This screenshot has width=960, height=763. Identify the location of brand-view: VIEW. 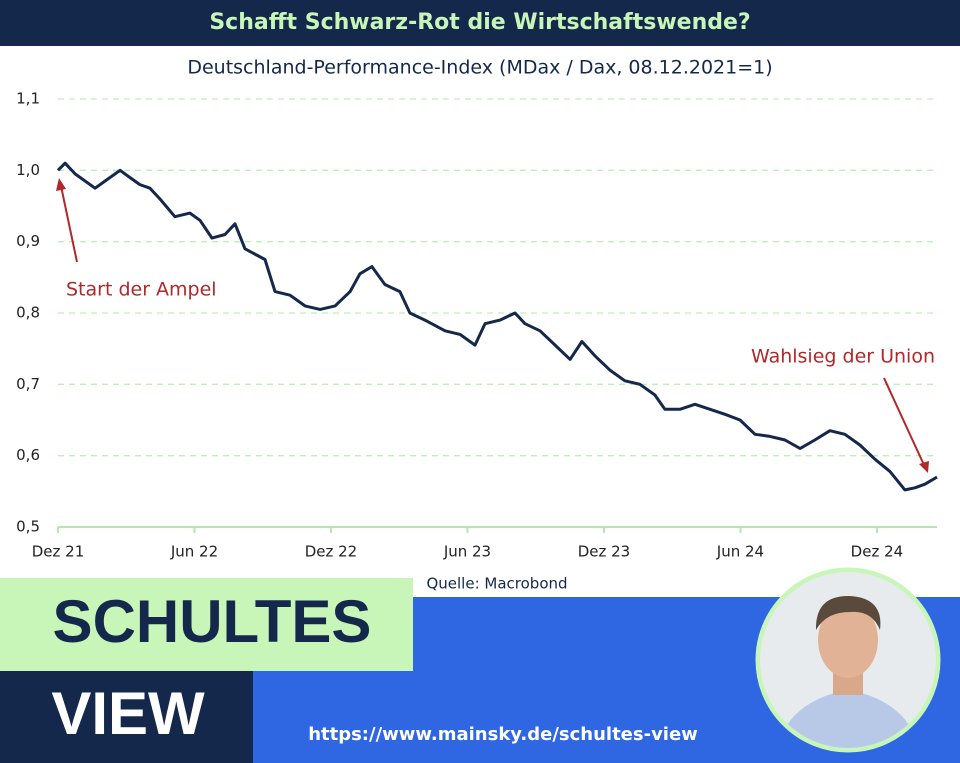
(128, 713).